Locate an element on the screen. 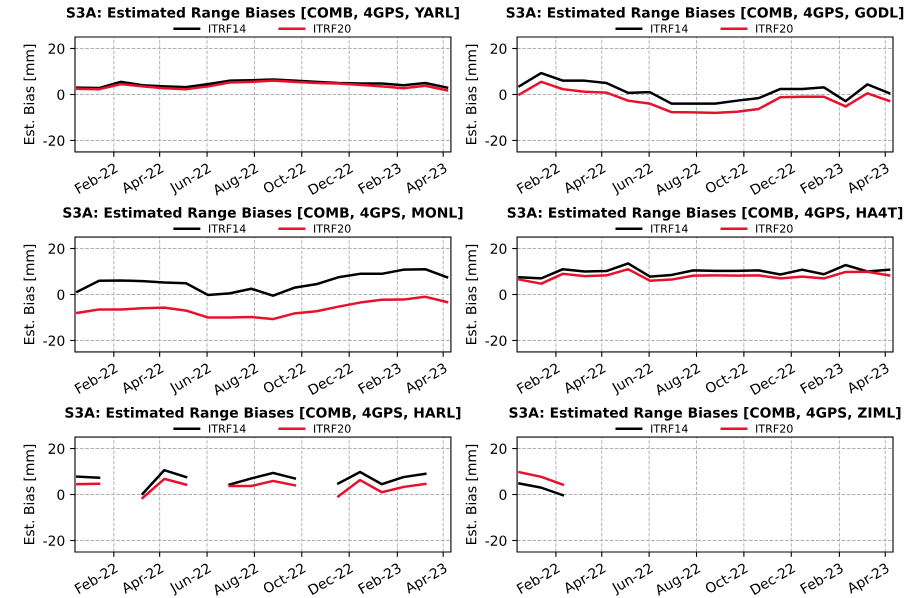 The image size is (922, 598). chart-title: S3A: Estimated Range Biases [COMB, 4GPS, ZIML] is located at coordinates (705, 414).